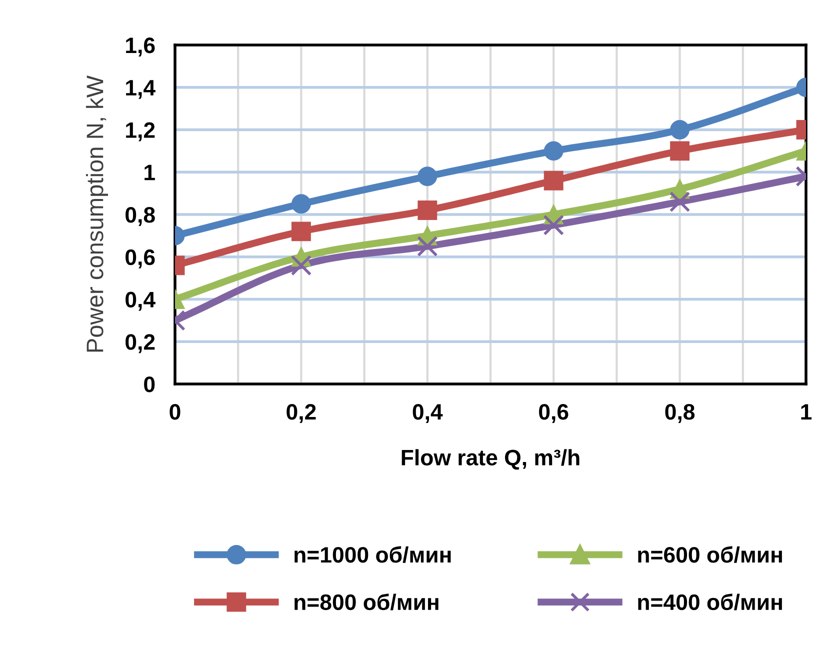 This screenshot has width=830, height=661. Describe the element at coordinates (427, 413) in the screenshot. I see `x-tick-label: 0,4` at that location.